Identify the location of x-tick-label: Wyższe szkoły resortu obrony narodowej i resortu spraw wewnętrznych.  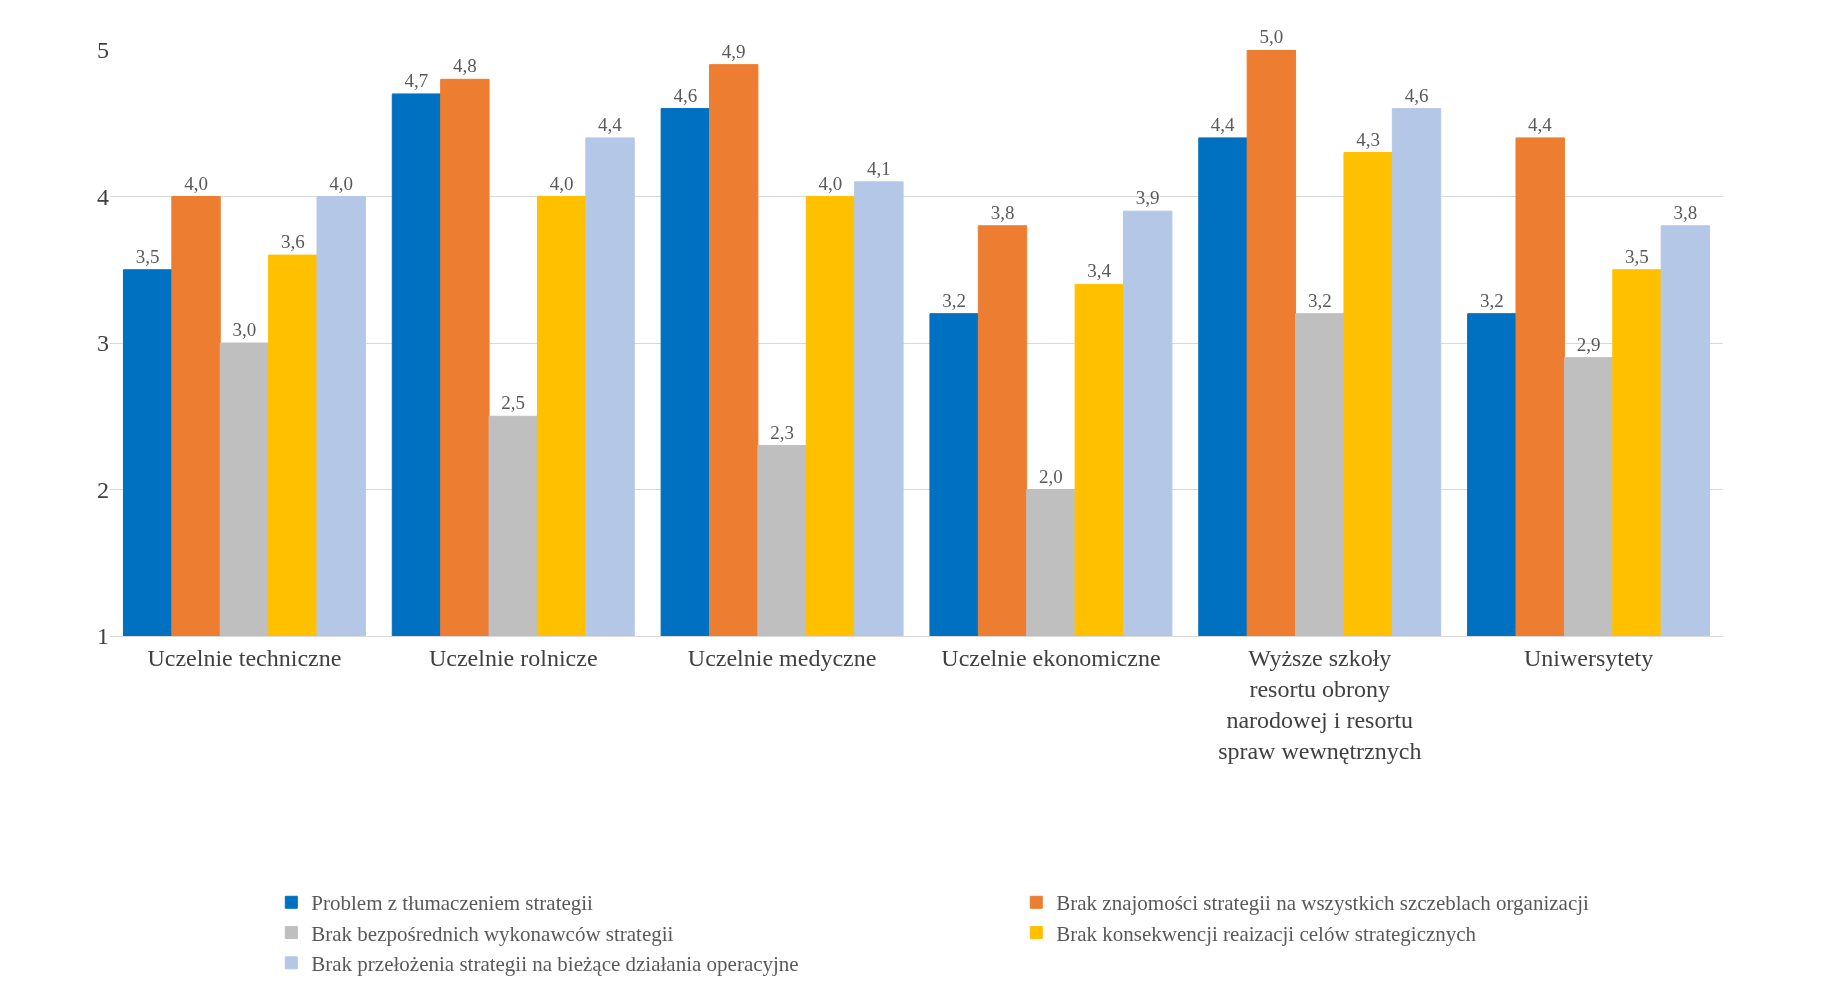
(1320, 704).